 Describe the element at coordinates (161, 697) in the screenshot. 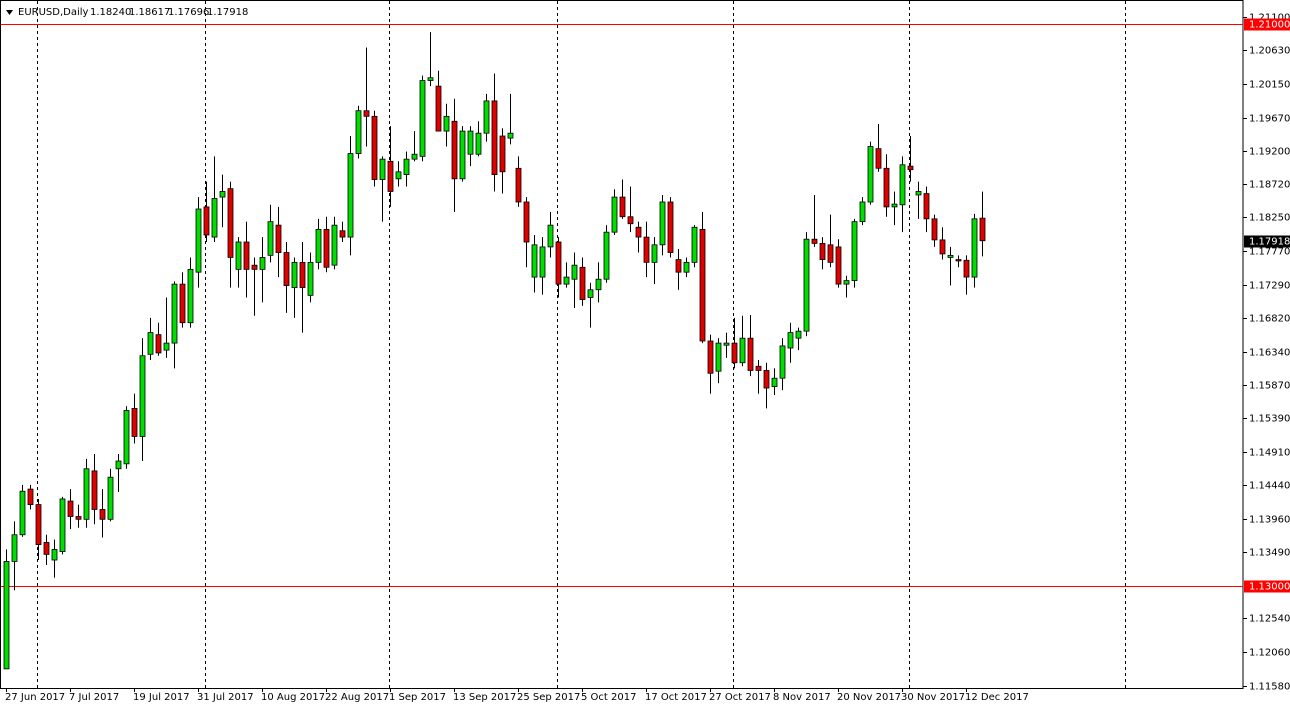

I see `x-tick-label: 19 Jul 2017` at that location.